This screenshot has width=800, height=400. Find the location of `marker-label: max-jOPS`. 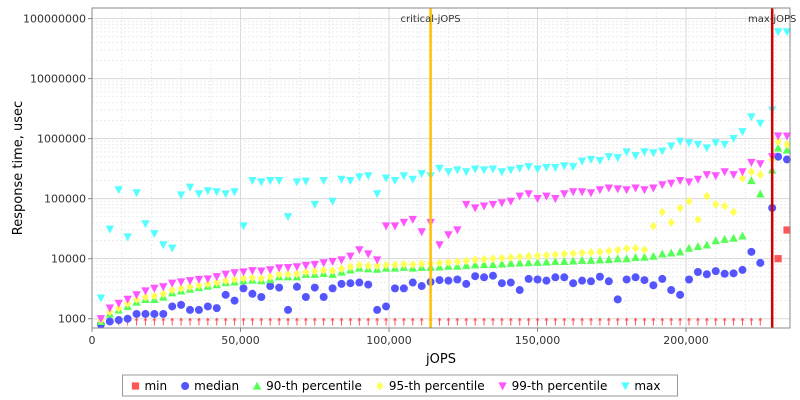

marker-label: max-jOPS is located at coordinates (772, 19).